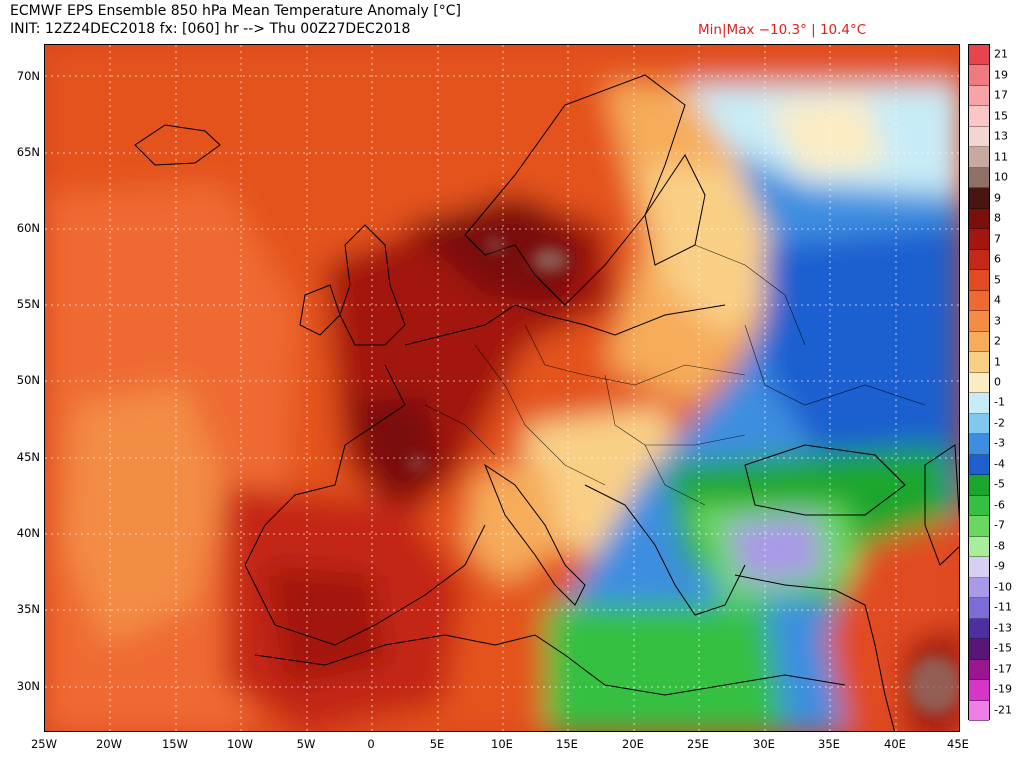 This screenshot has height=768, width=1024. I want to click on lon-label: 10E, so click(502, 744).